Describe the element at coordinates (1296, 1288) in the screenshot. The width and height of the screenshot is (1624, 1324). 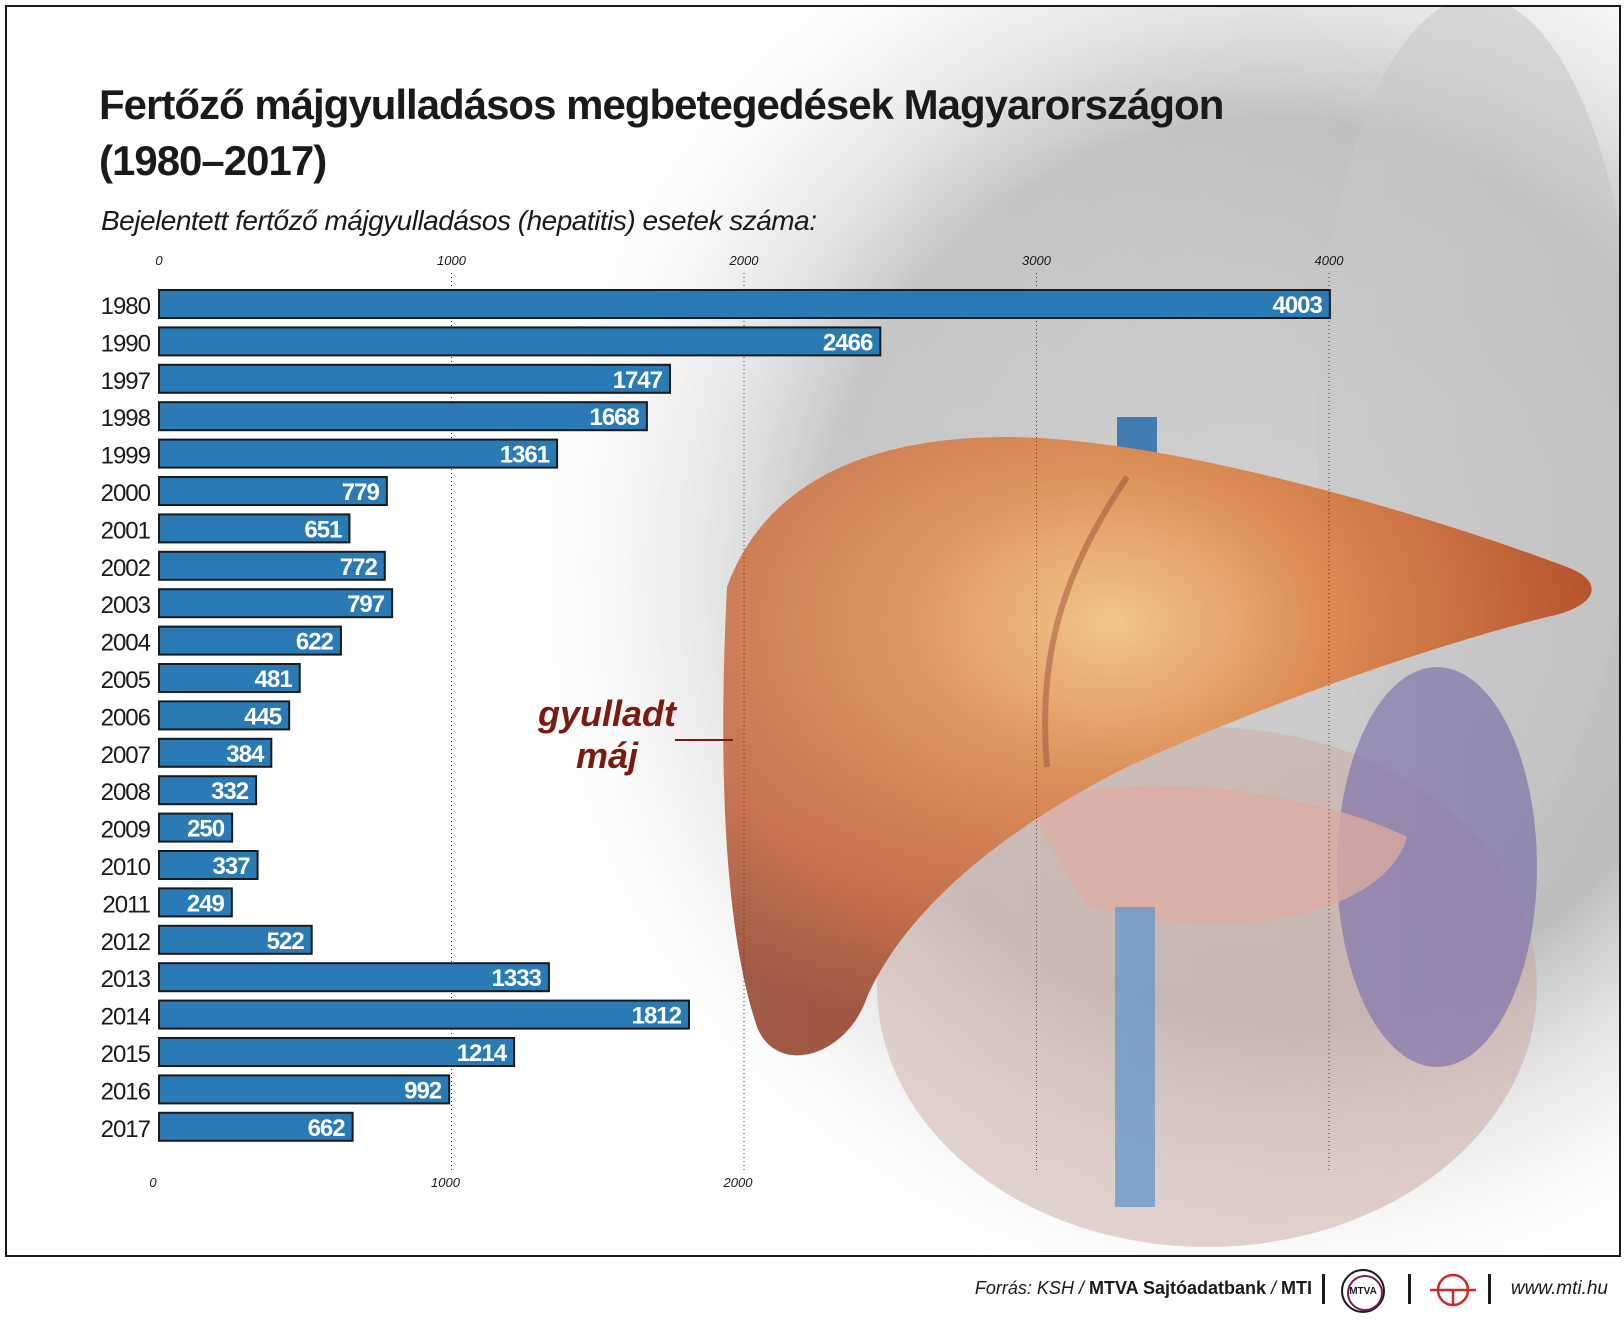
I see `source-mti: MTI` at that location.